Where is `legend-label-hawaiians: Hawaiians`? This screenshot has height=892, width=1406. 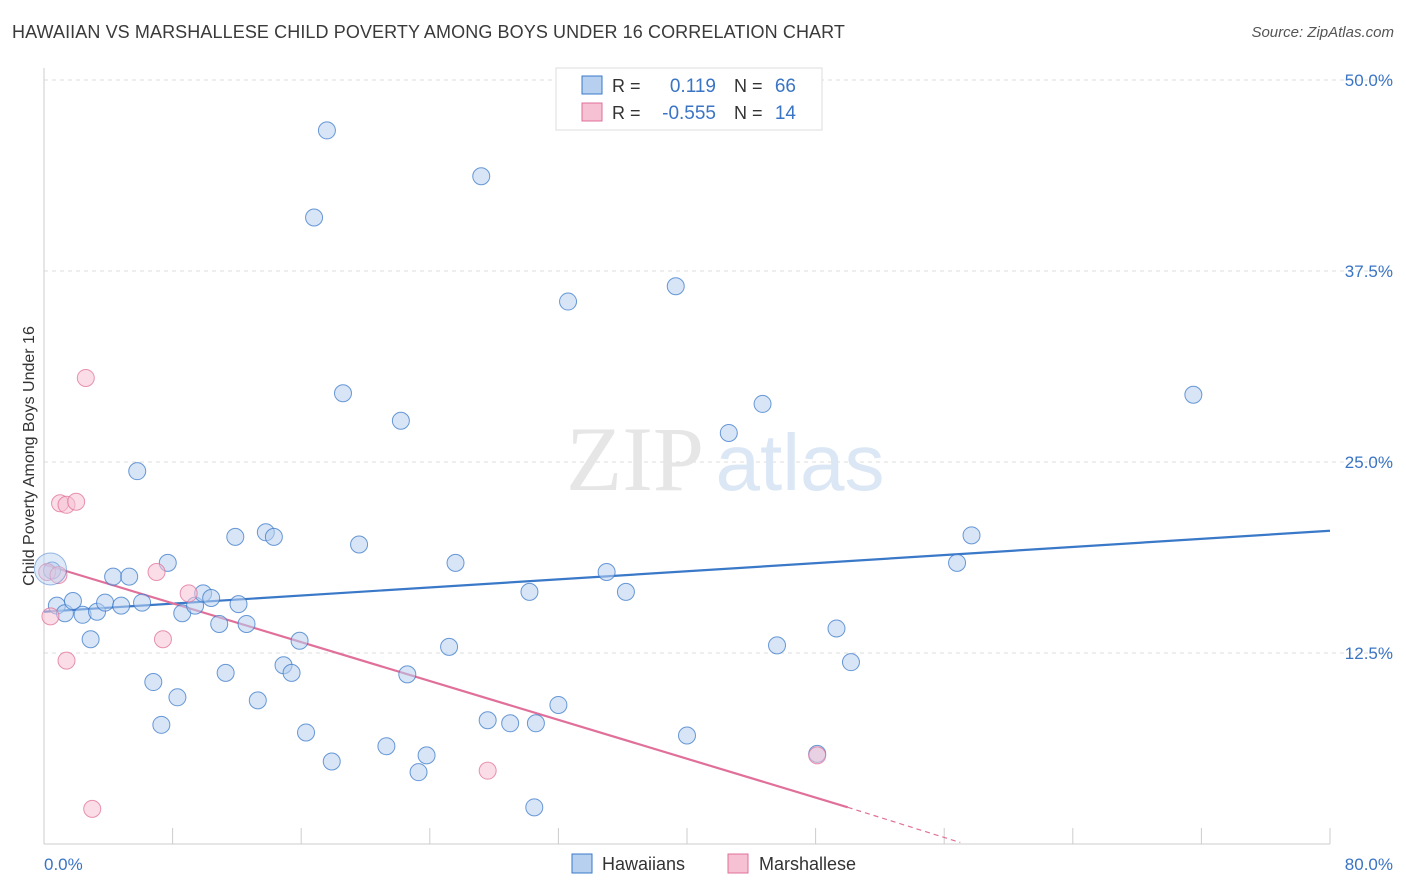
legend-label-hawaiians: Hawaiians is located at coordinates (643, 864).